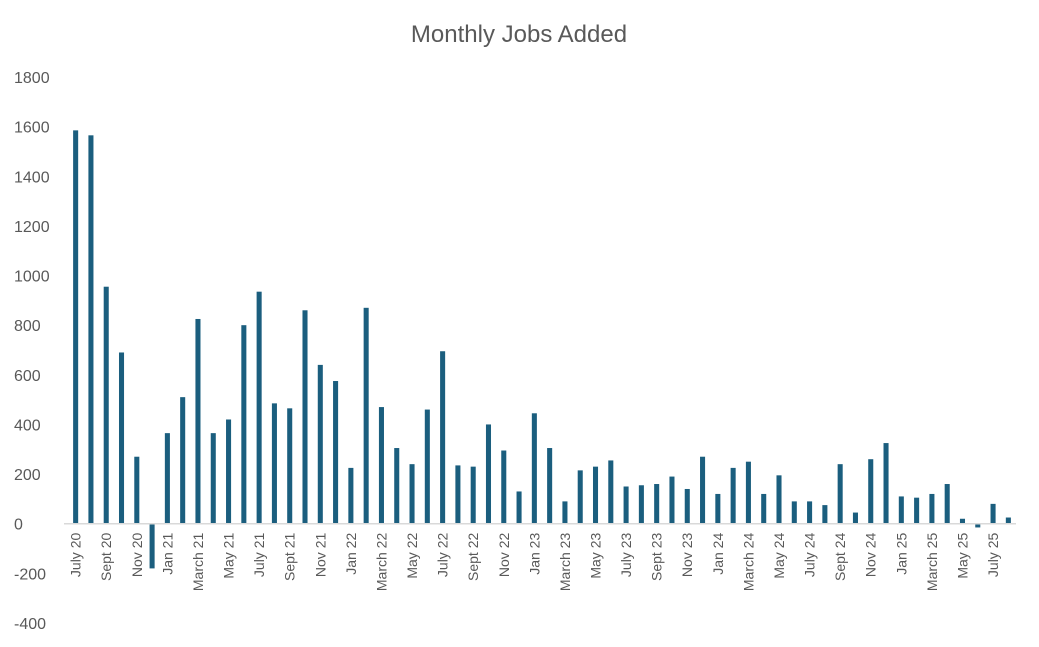  Describe the element at coordinates (76, 555) in the screenshot. I see `x-tick-label: July 20` at that location.